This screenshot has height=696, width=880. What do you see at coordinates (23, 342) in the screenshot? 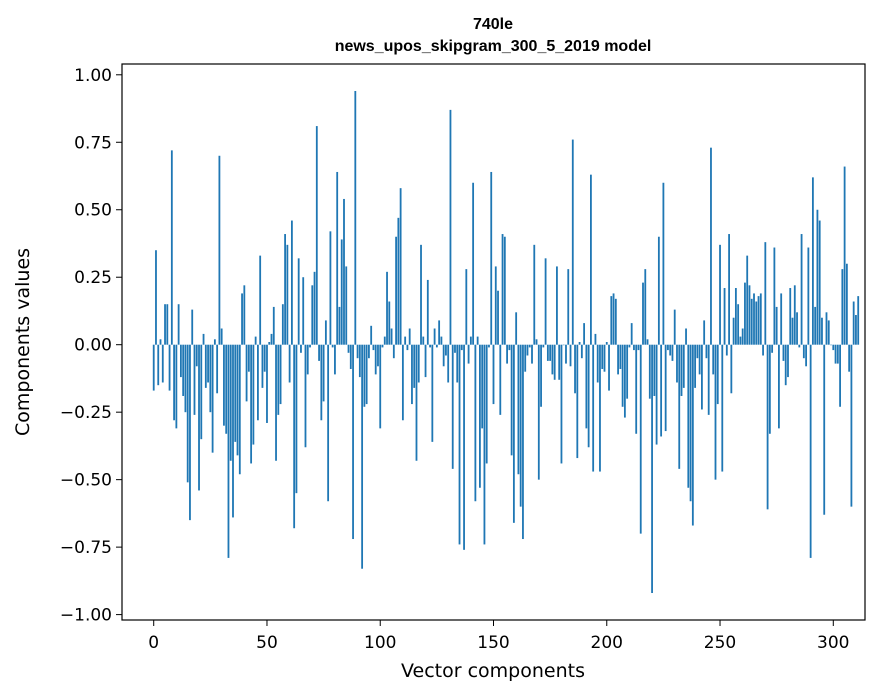
I see `y-axis-label: Components values` at bounding box center [23, 342].